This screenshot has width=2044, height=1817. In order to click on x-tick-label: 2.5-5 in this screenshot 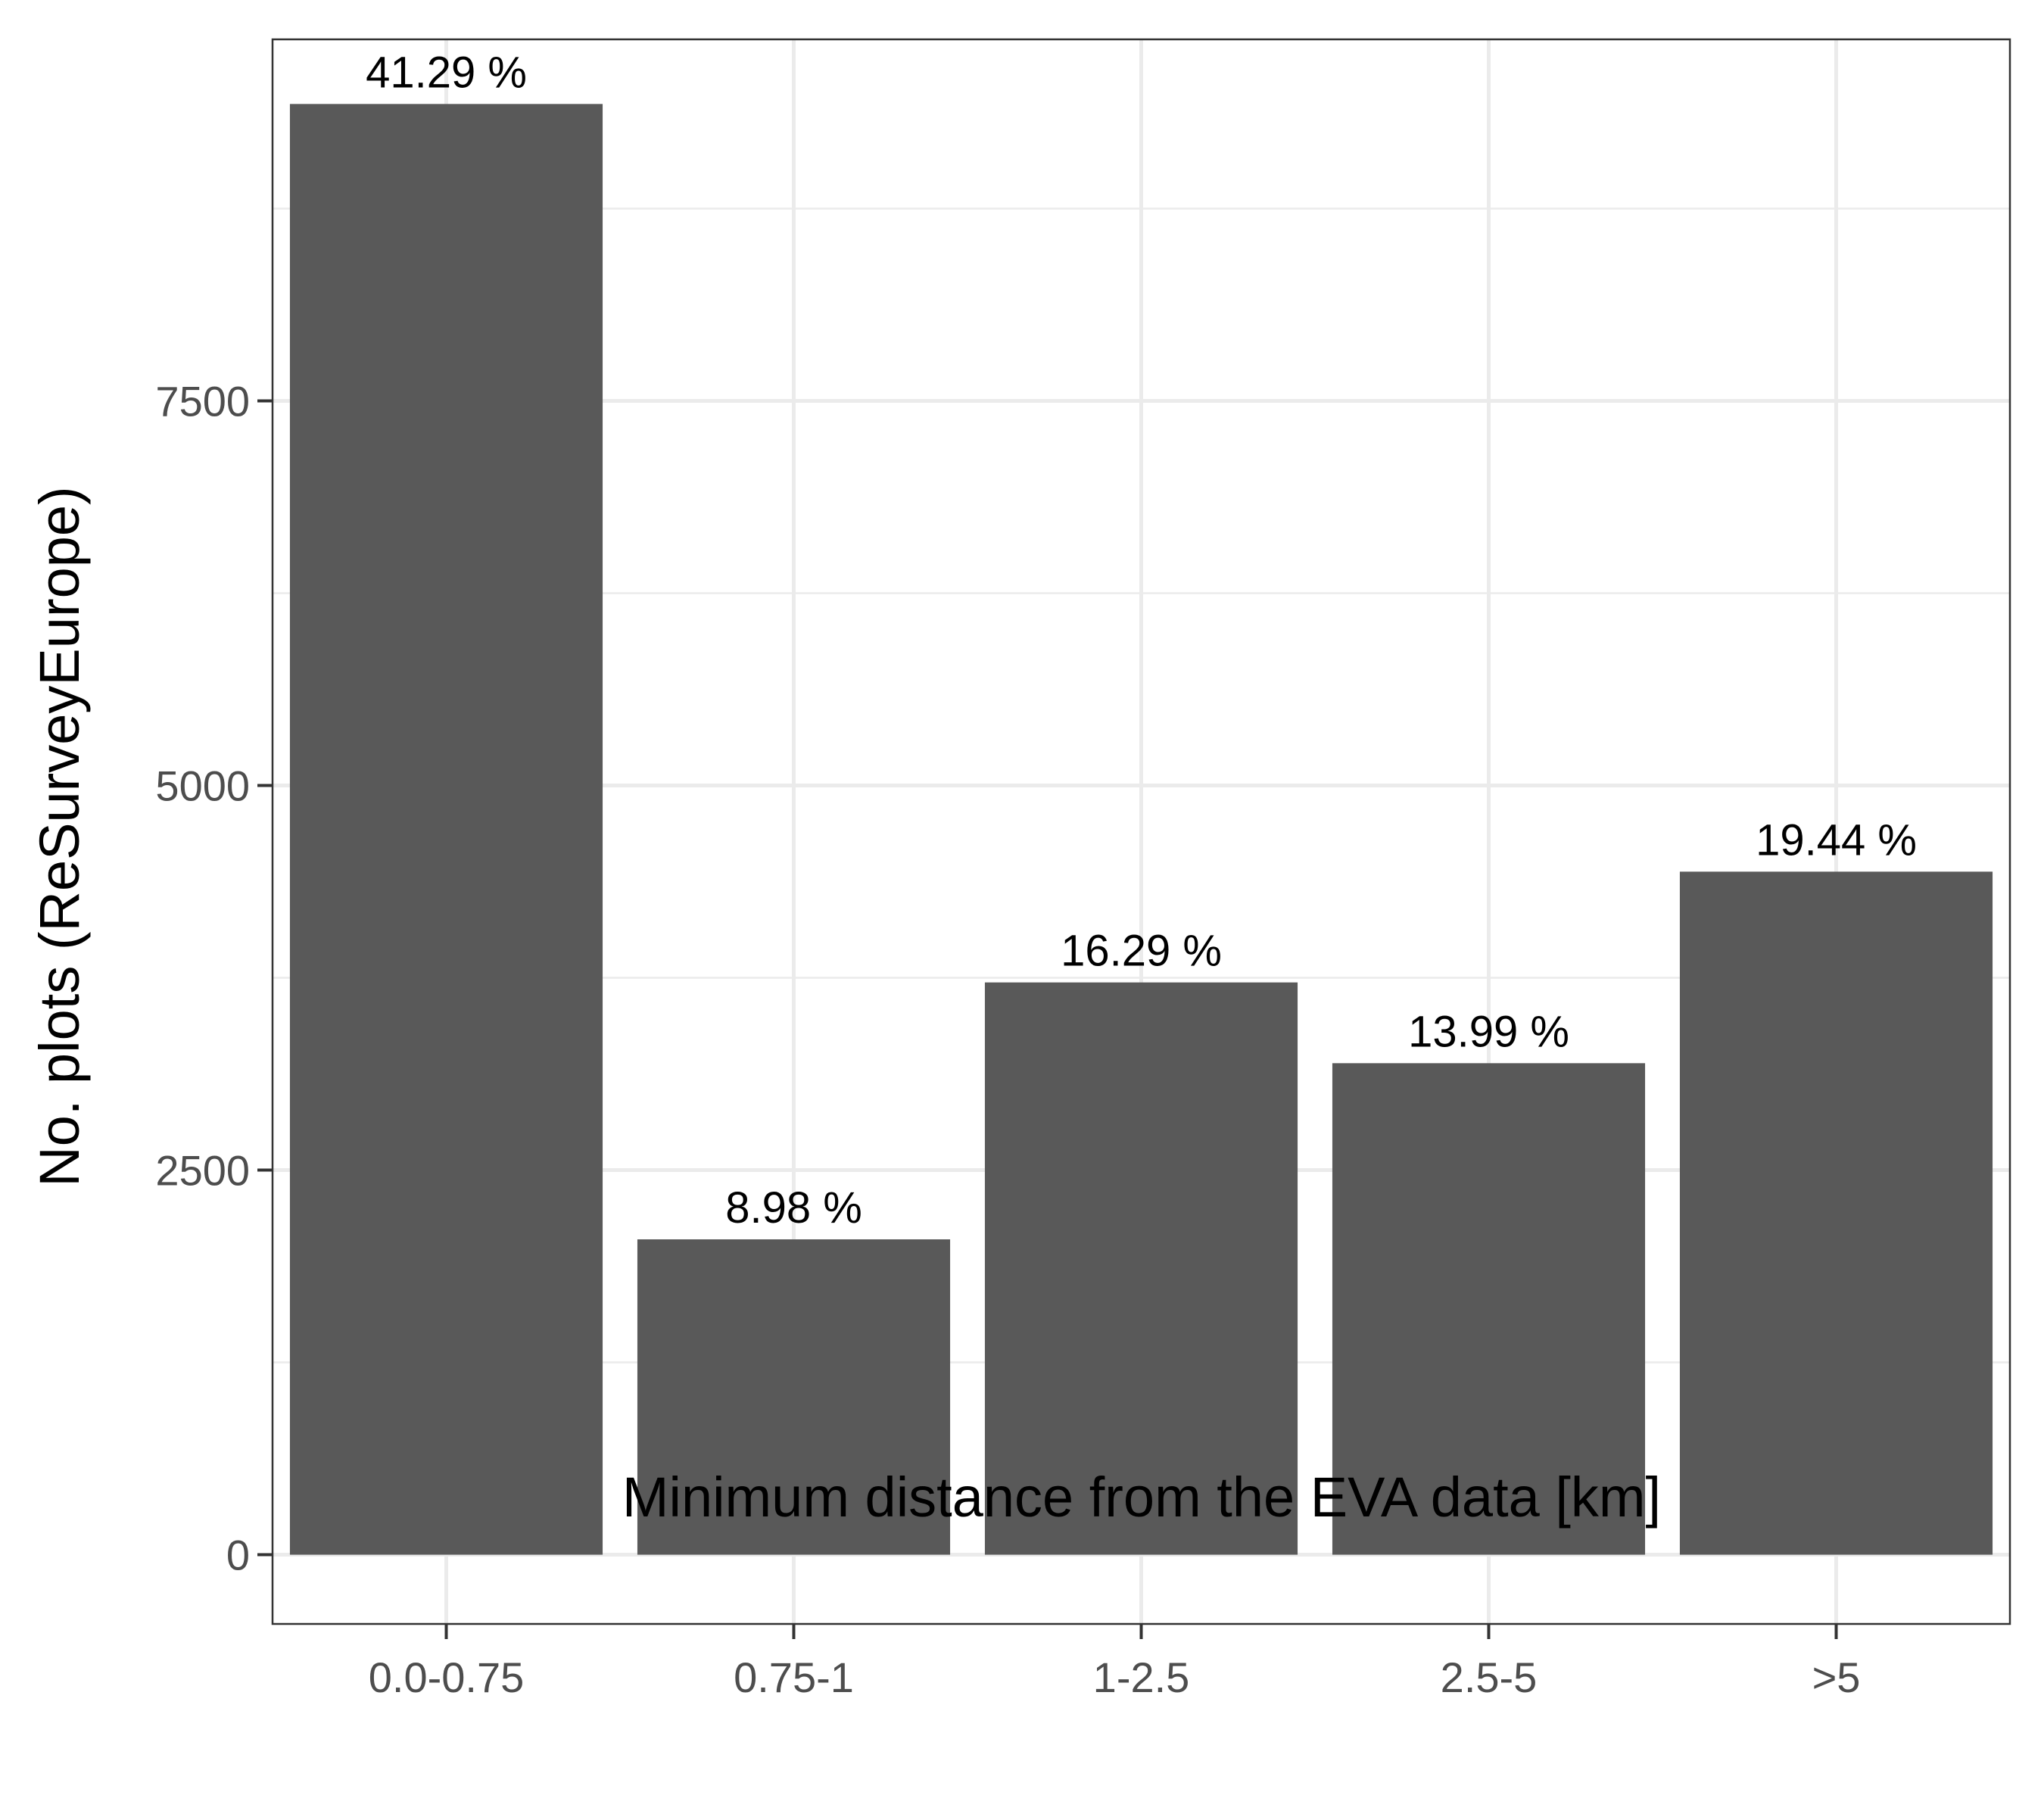, I will do `click(1489, 1677)`.